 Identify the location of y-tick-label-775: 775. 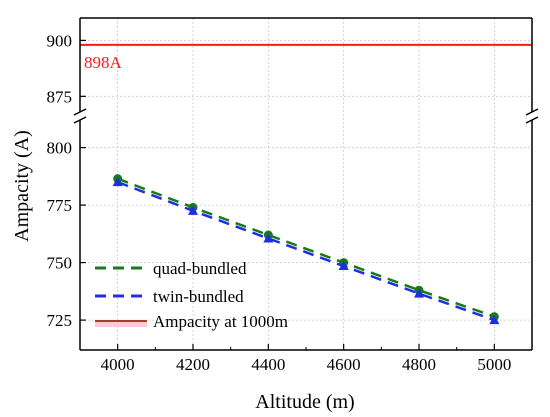
(60, 205).